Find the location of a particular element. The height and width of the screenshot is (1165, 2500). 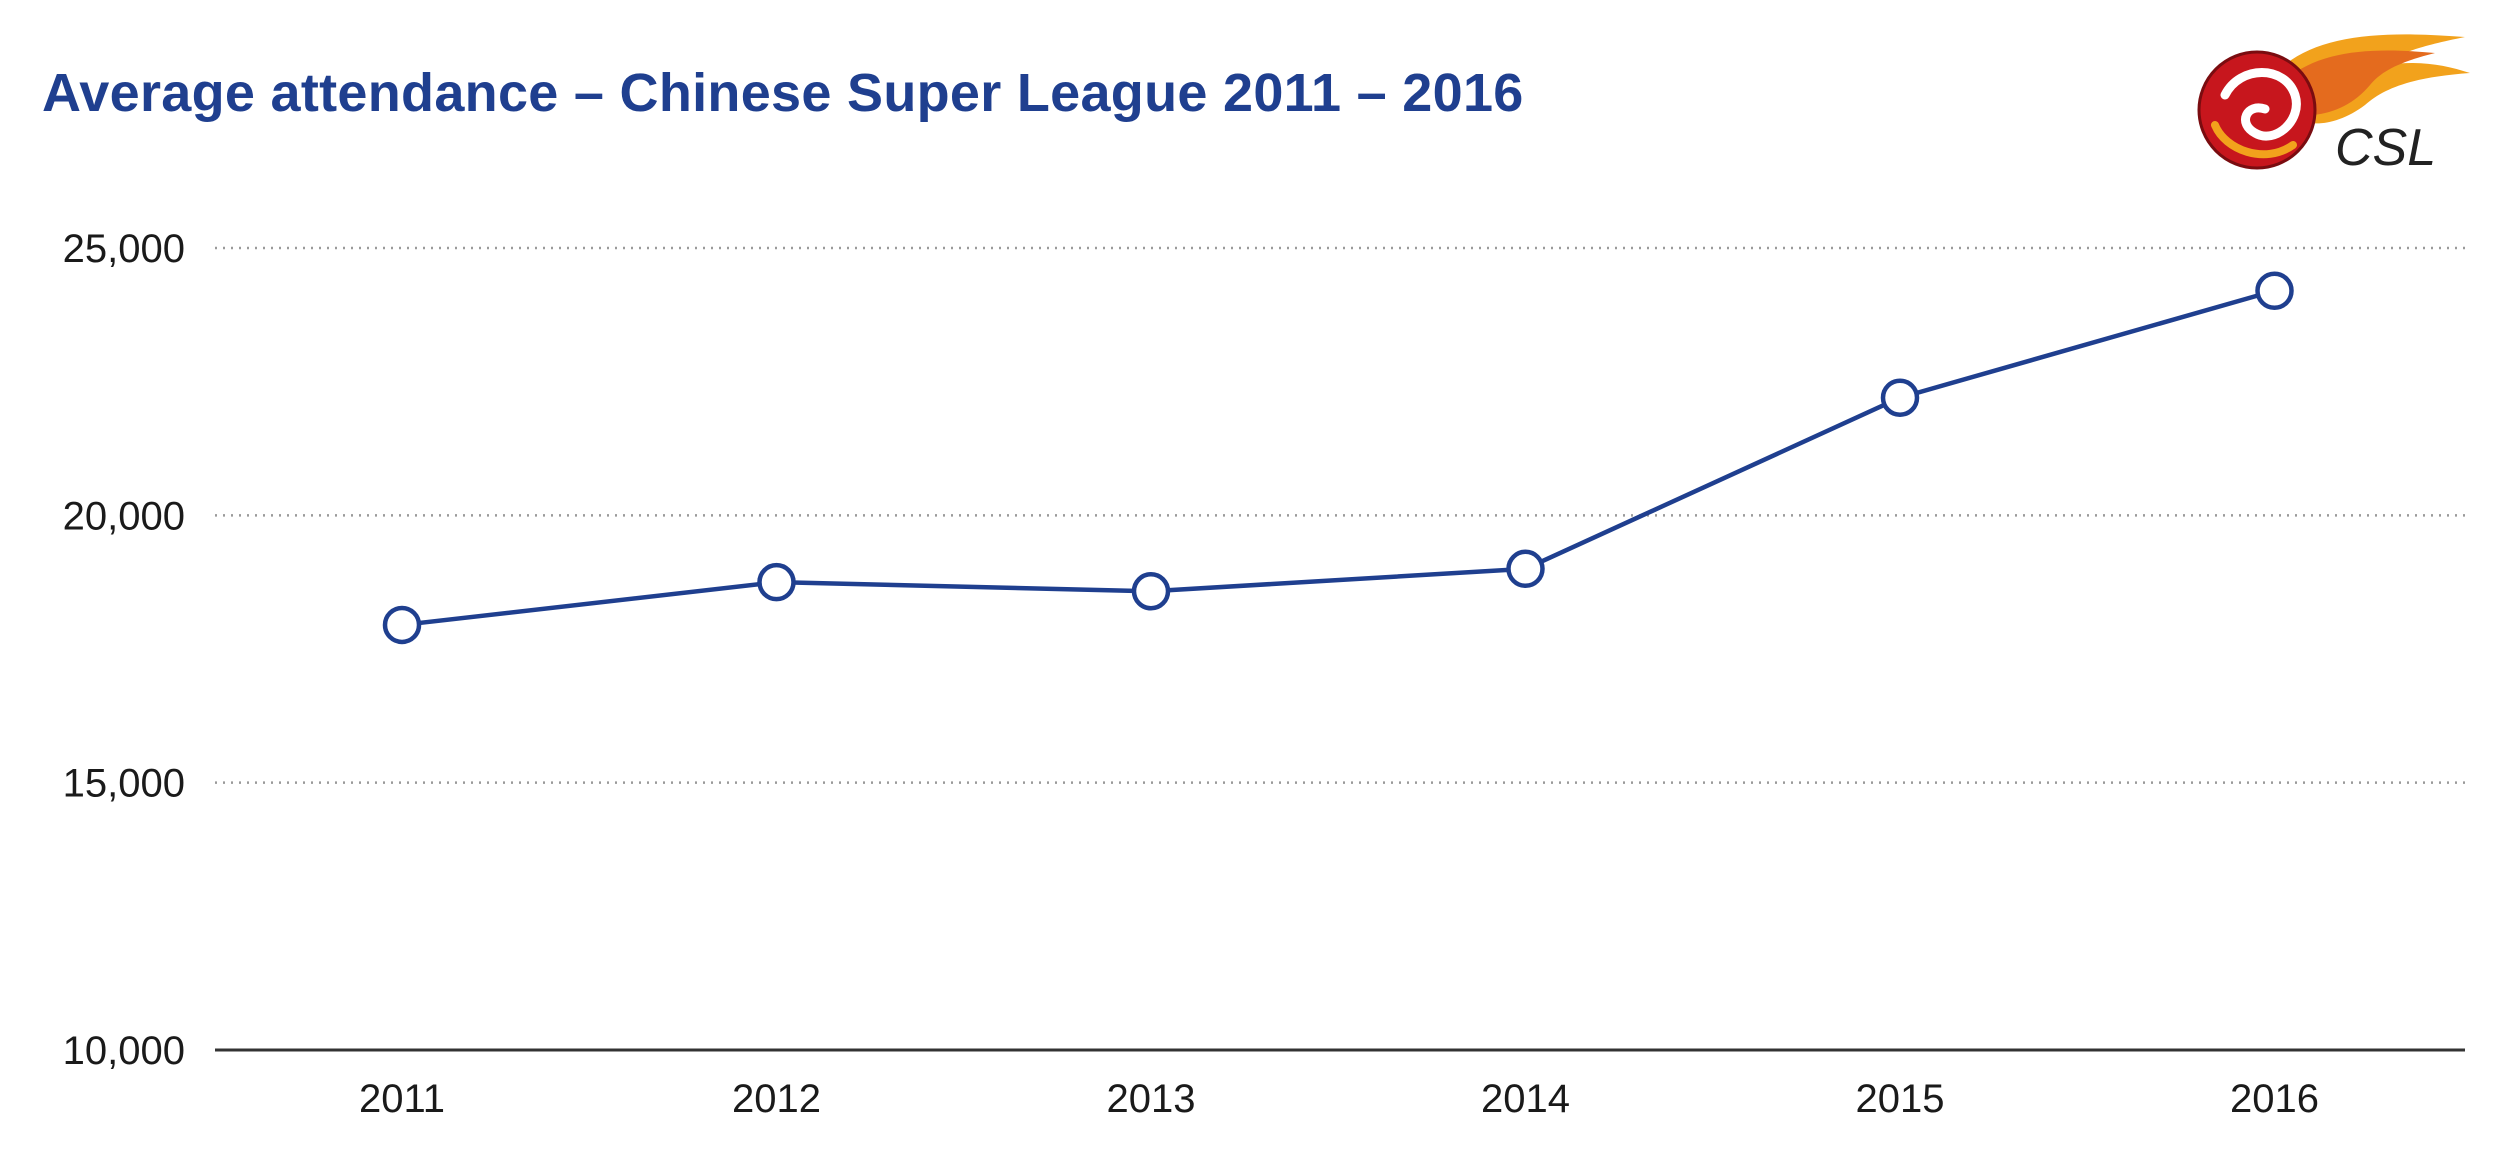

y-tick-label: 20,000 is located at coordinates (124, 516).